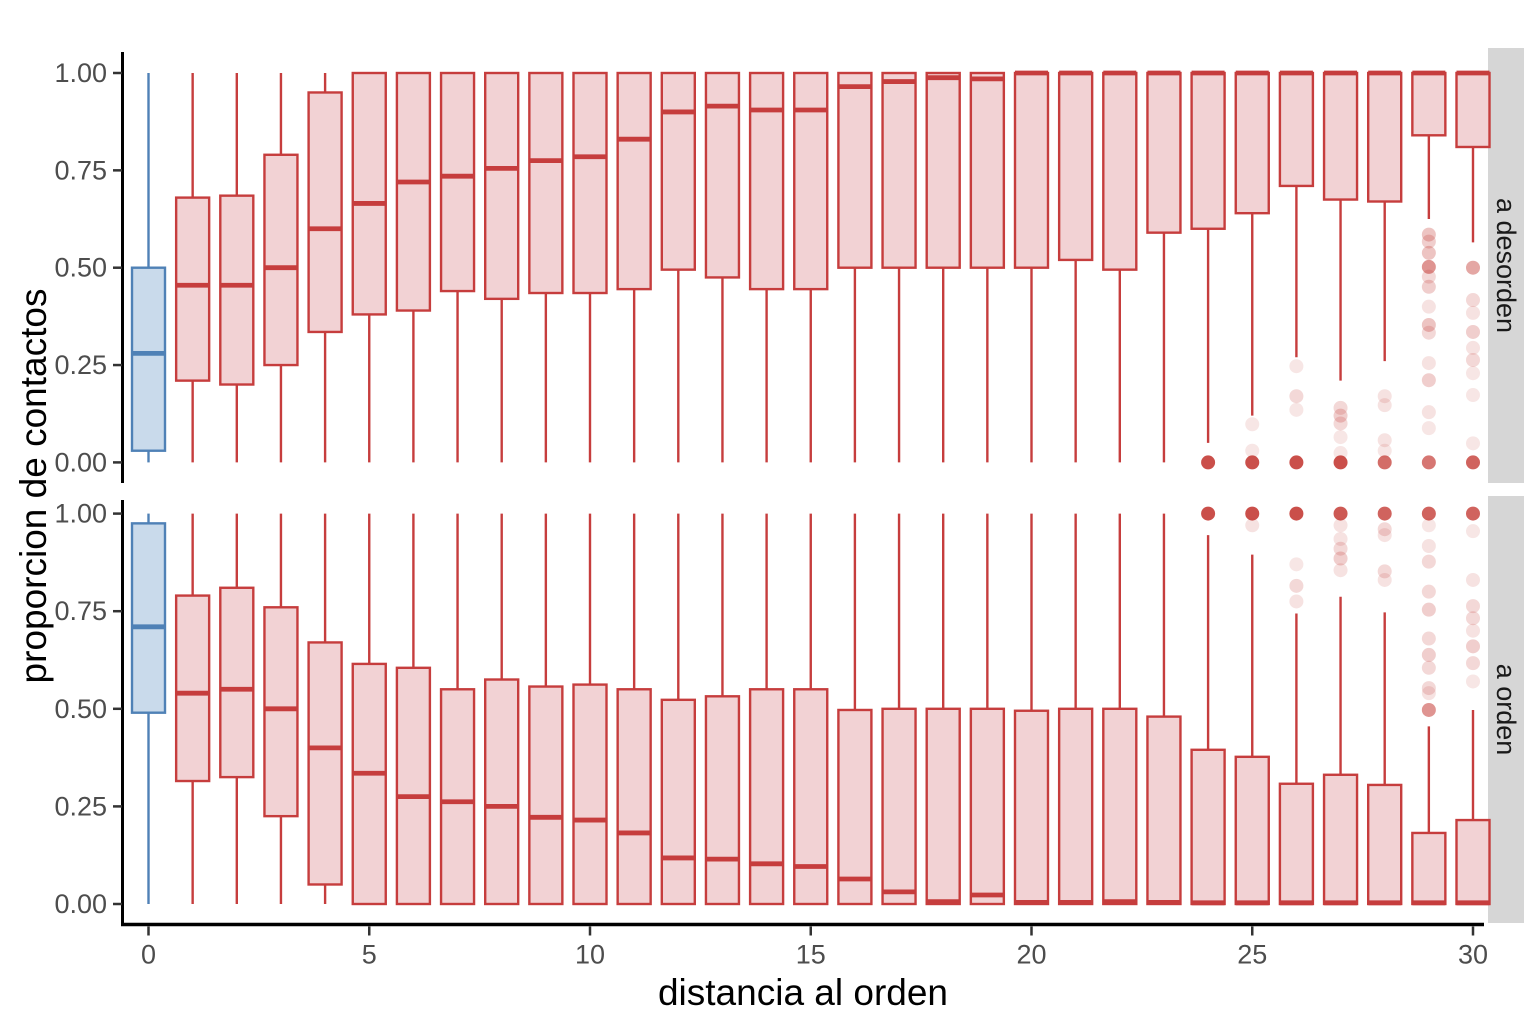 The width and height of the screenshot is (1536, 1023). Describe the element at coordinates (80, 268) in the screenshot. I see `y-tick-label: 0.50` at that location.